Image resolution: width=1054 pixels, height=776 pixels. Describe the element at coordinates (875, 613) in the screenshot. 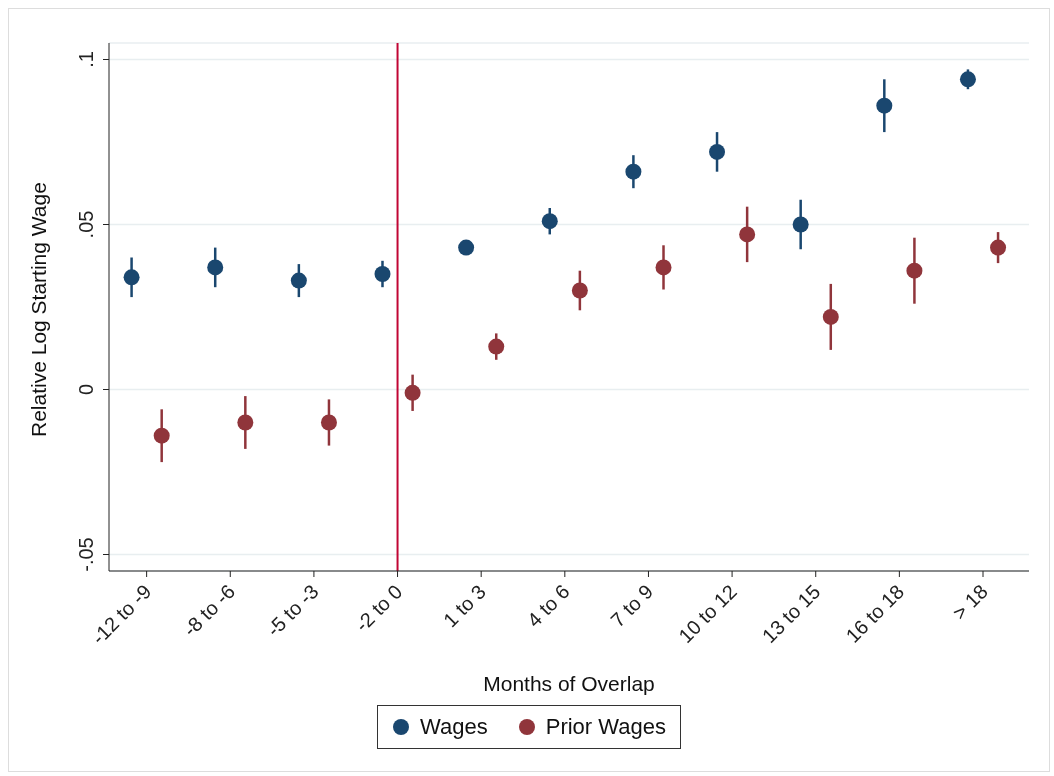

I see `x-tick-label: 16 to 18` at that location.